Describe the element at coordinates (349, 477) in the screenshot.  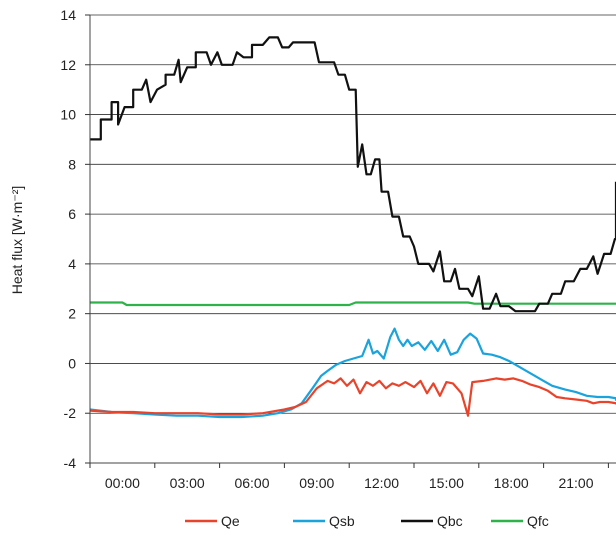
I see `x-tick-labels: 00:00 03:00 06:00 09:00 12:00 15:00 18:00 21:00` at that location.